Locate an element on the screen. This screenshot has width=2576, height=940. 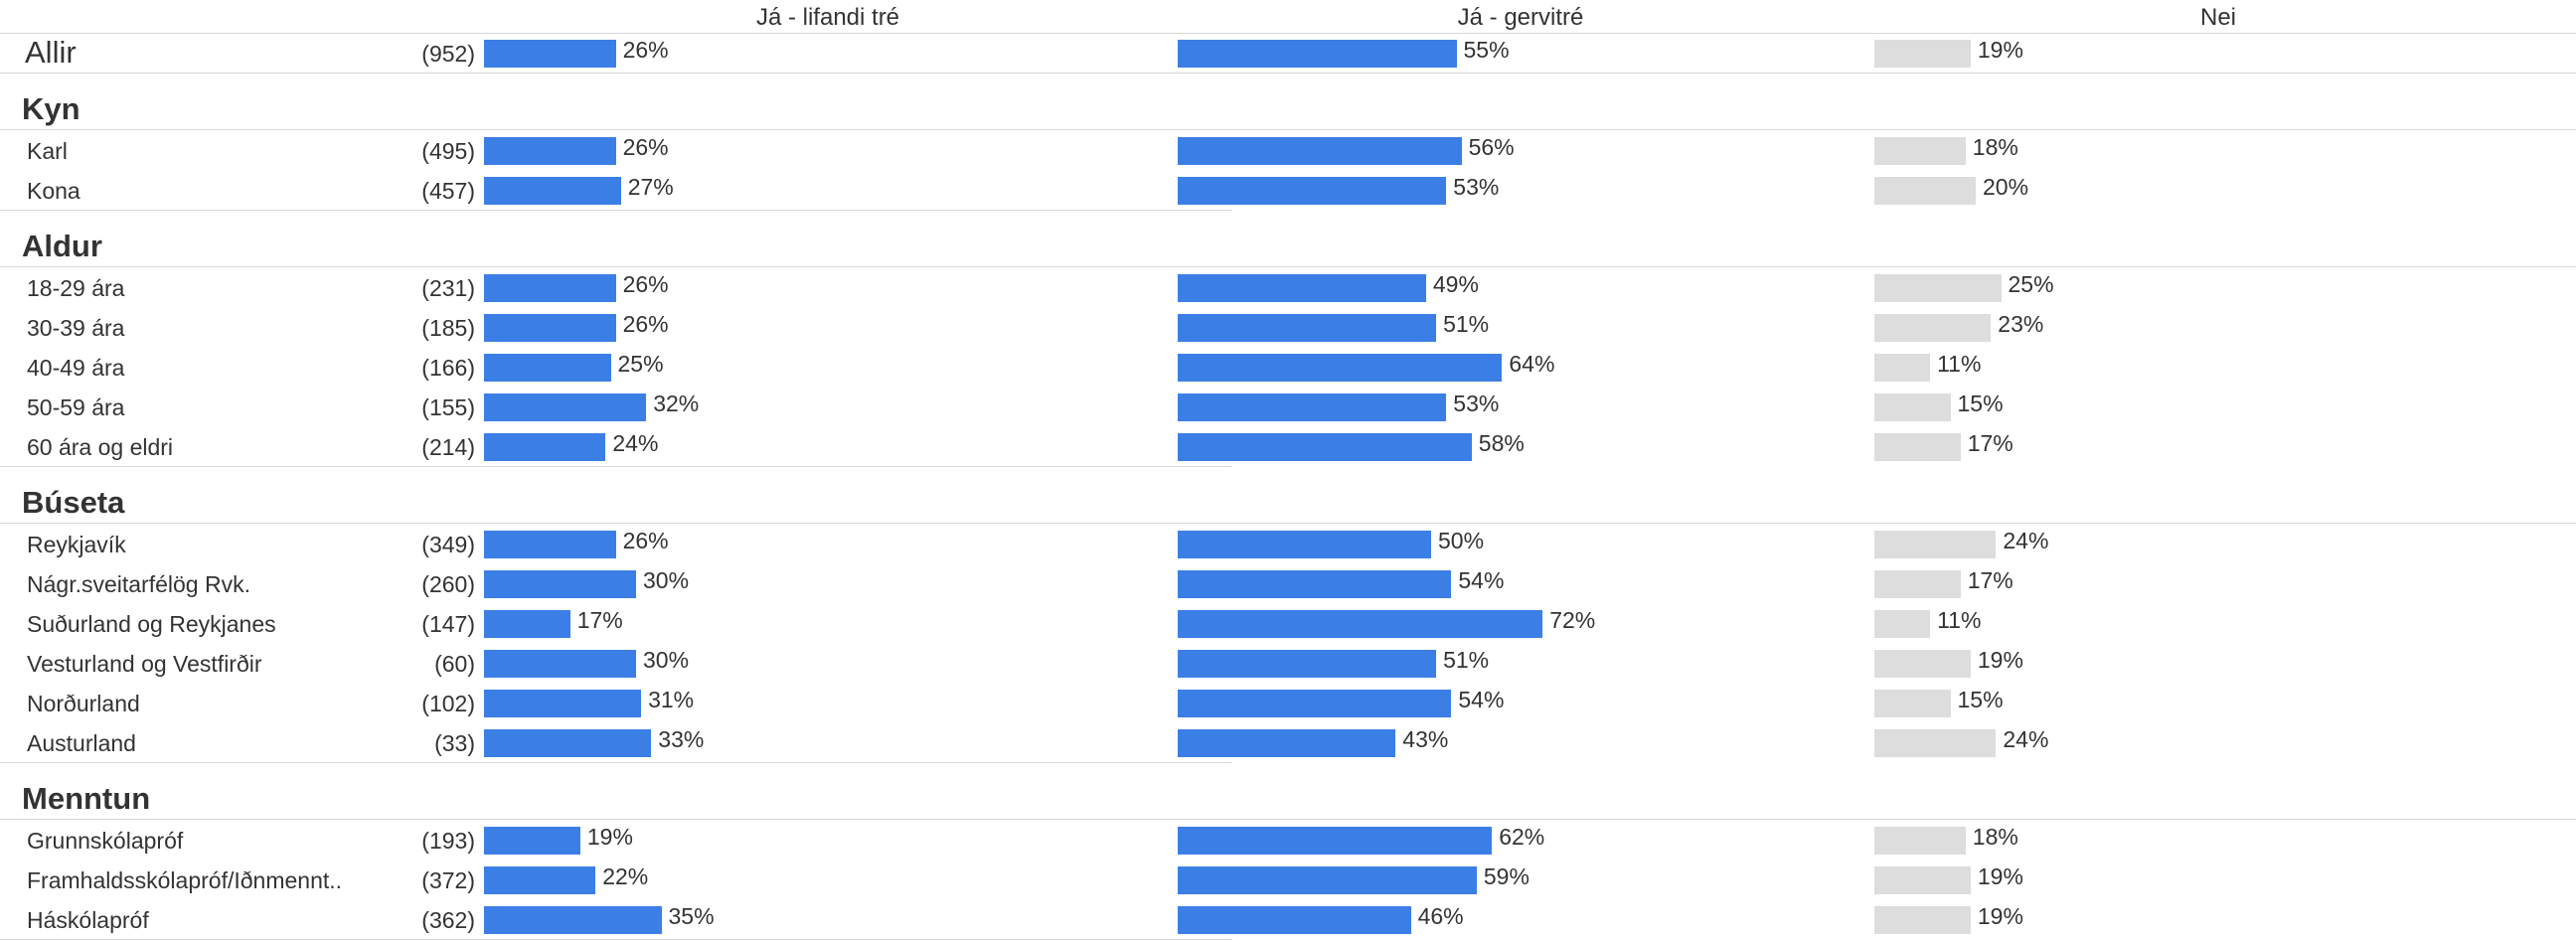
row-label: Suðurland og Reykjanes is located at coordinates (151, 624).